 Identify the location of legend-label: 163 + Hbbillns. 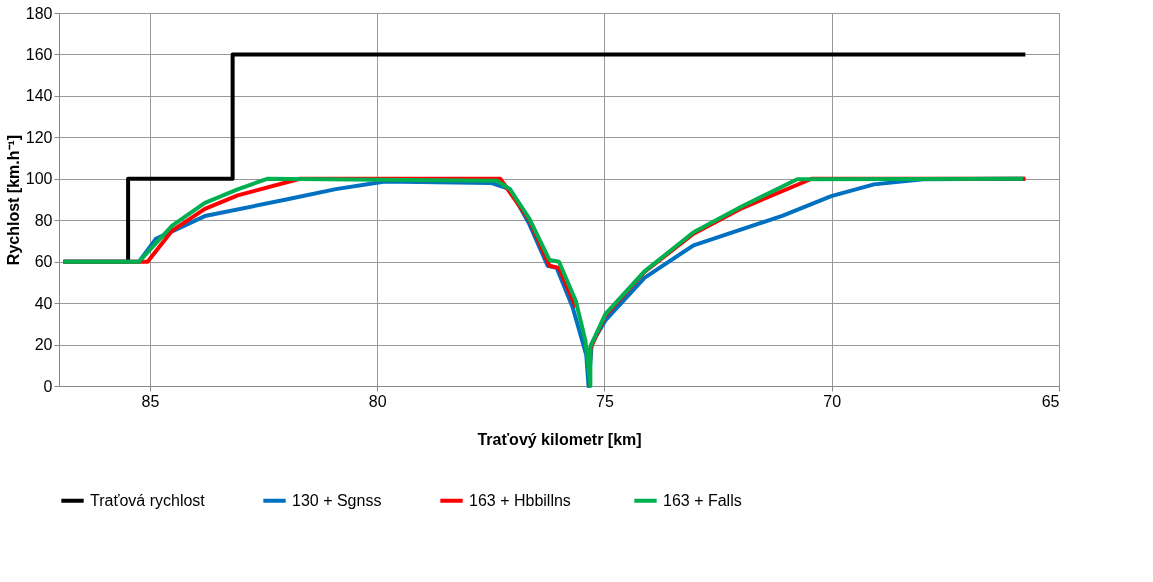
(520, 500).